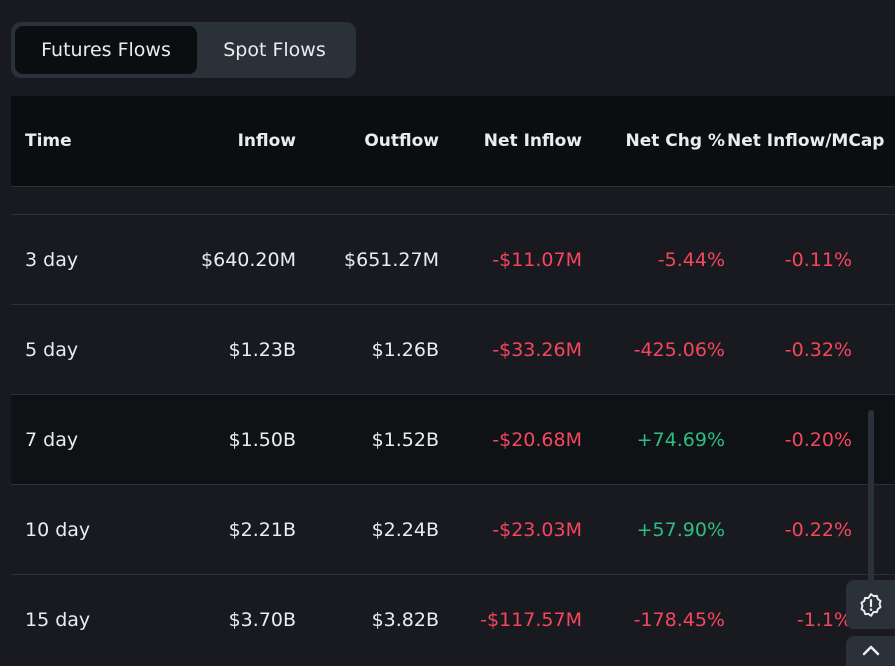 This screenshot has width=895, height=666. Describe the element at coordinates (679, 619) in the screenshot. I see `cell-net-chg: -178.45%` at that location.